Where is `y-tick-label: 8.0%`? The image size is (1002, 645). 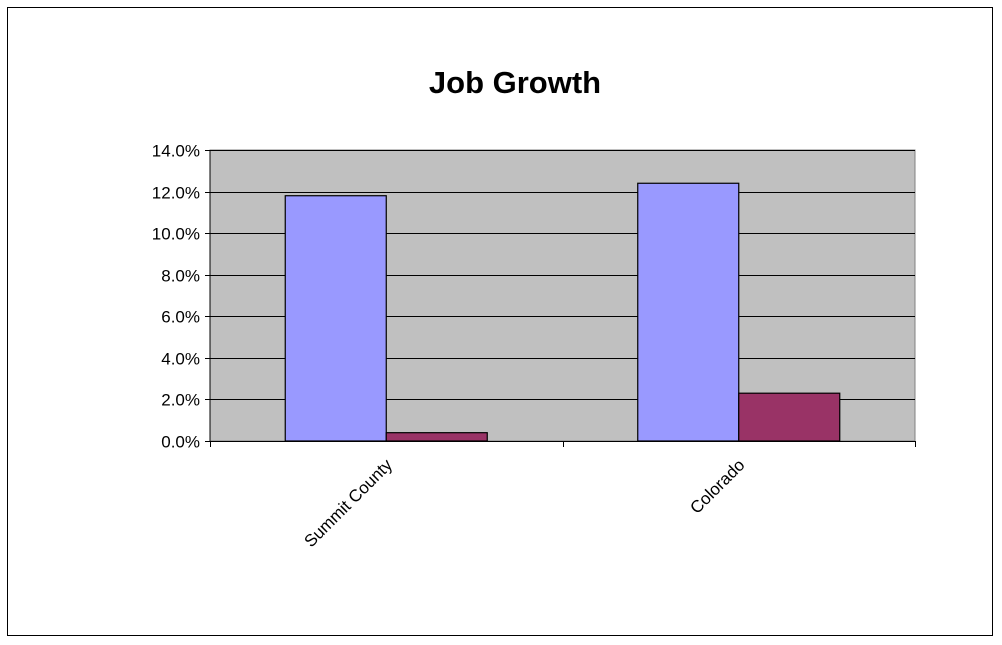 y-tick-label: 8.0% is located at coordinates (180, 276).